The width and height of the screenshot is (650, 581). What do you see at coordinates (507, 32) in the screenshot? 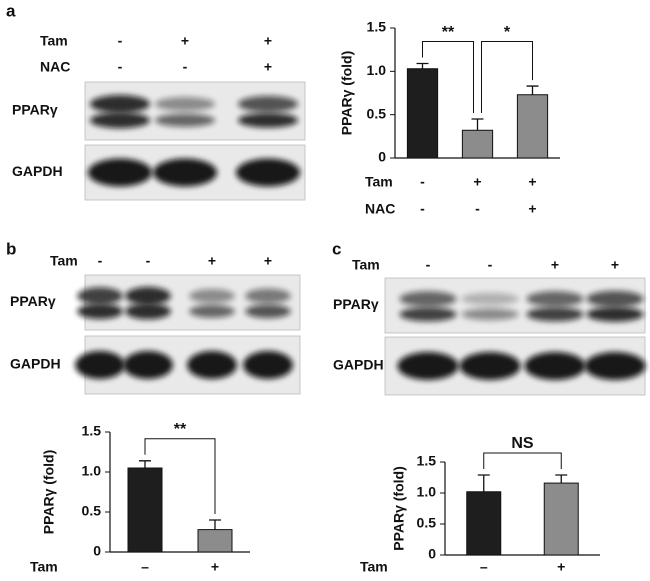
I see `significance-label: *` at bounding box center [507, 32].